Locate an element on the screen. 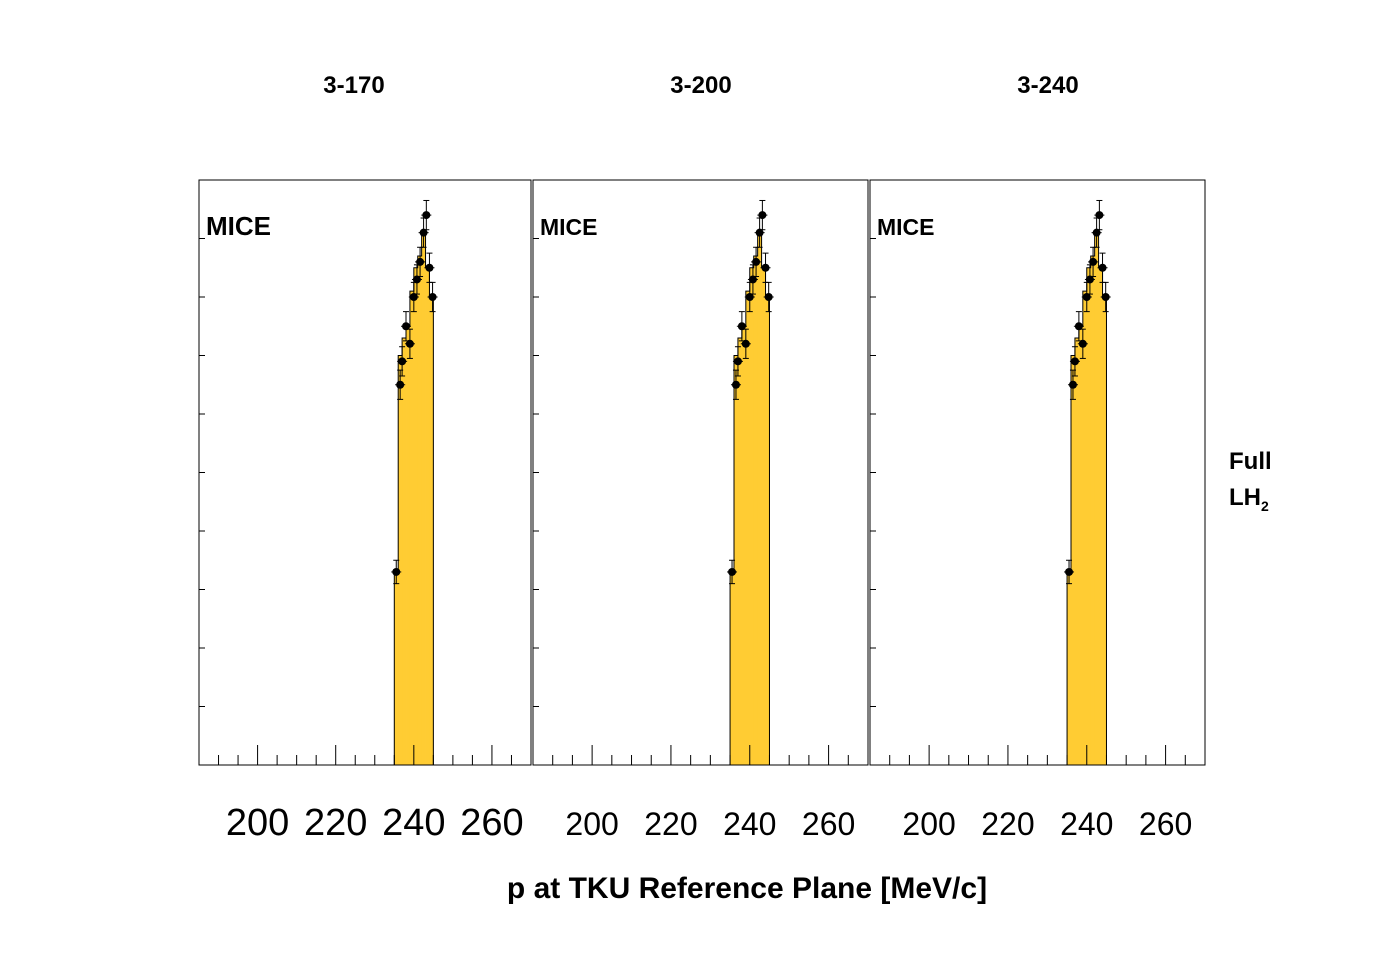  side-label-sub: 2 is located at coordinates (1265, 505).